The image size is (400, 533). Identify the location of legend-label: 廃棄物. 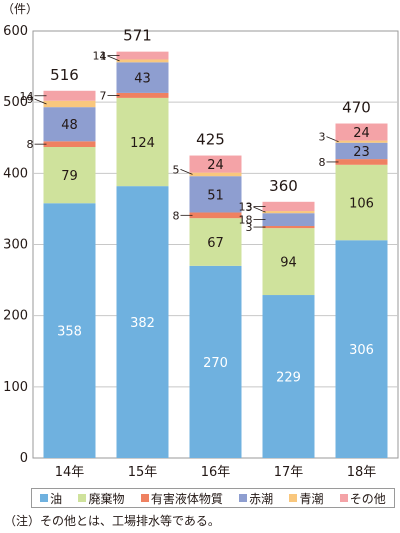
(106, 498).